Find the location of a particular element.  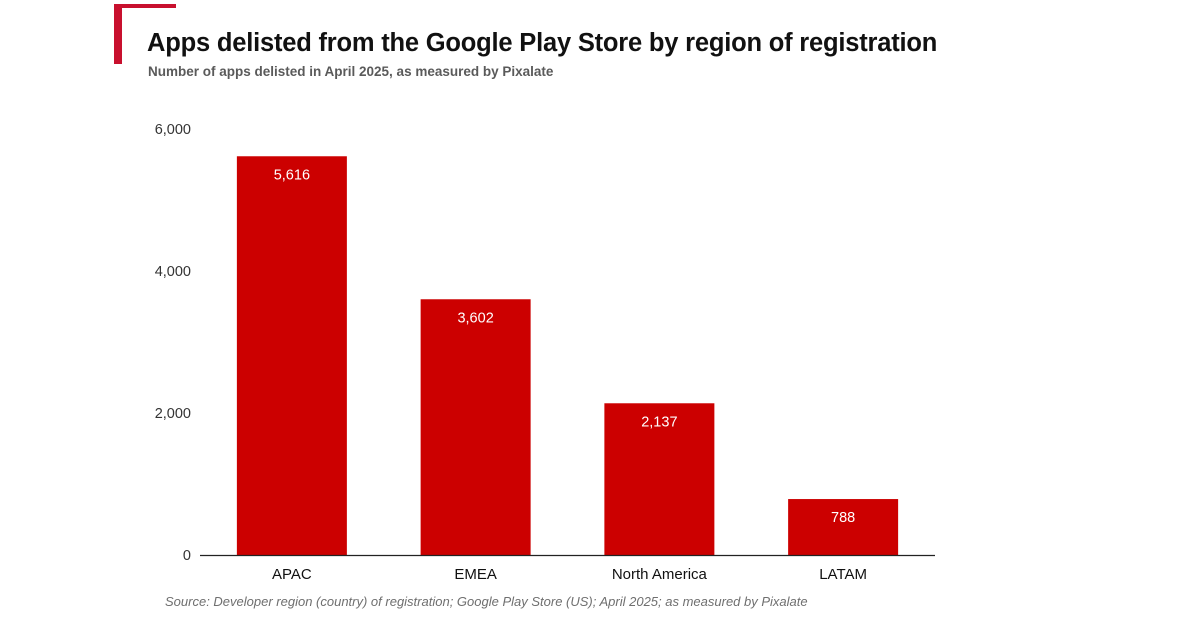

bar-data-label: 3,602 is located at coordinates (475, 318).